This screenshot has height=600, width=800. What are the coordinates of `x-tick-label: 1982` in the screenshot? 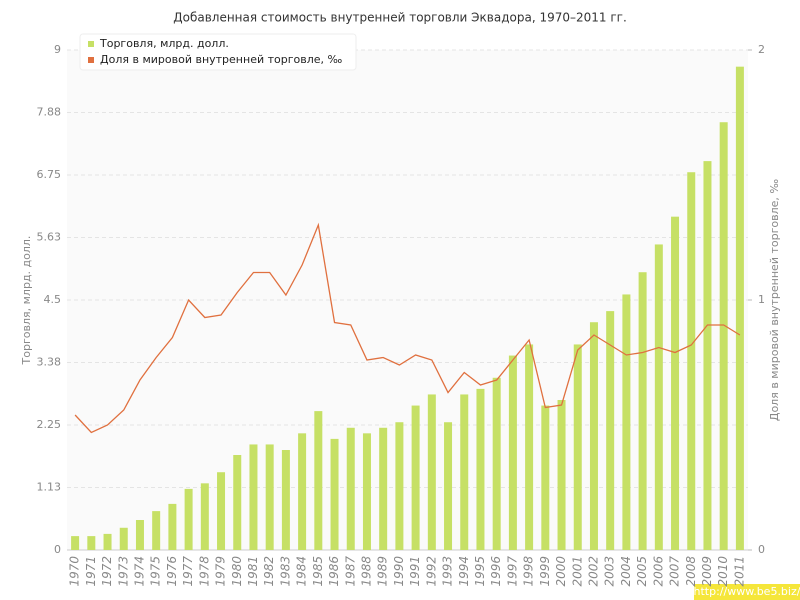 It's located at (269, 571).